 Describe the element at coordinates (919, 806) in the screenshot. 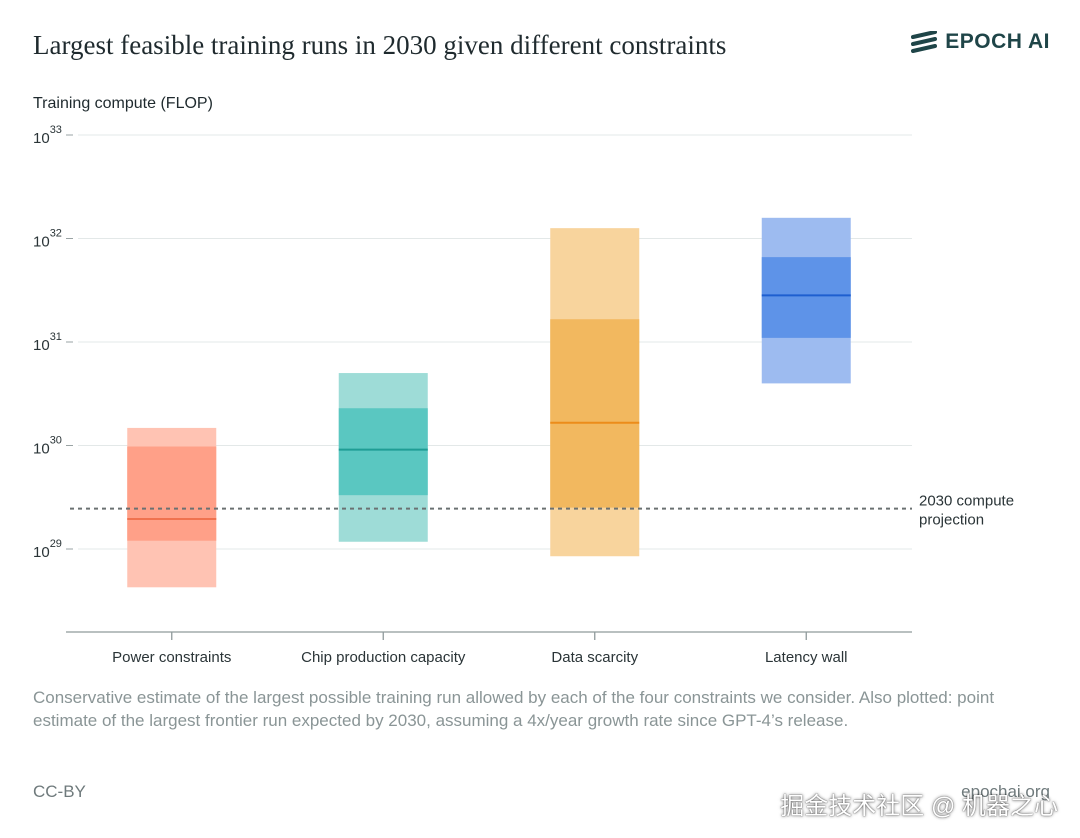

I see `watermark: 掘金技术社区 @ 机器之心` at that location.